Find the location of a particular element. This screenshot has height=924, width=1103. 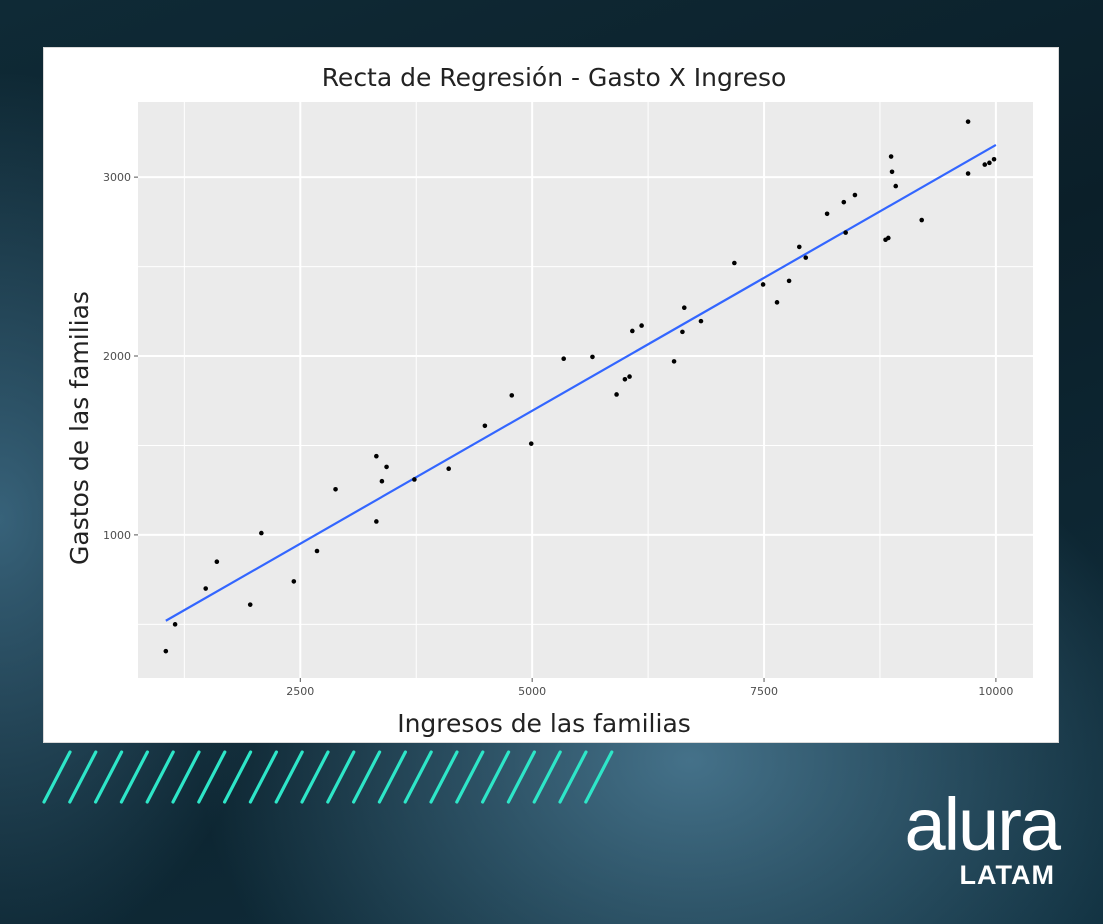

x-tick-label: 10000 is located at coordinates (995, 691).